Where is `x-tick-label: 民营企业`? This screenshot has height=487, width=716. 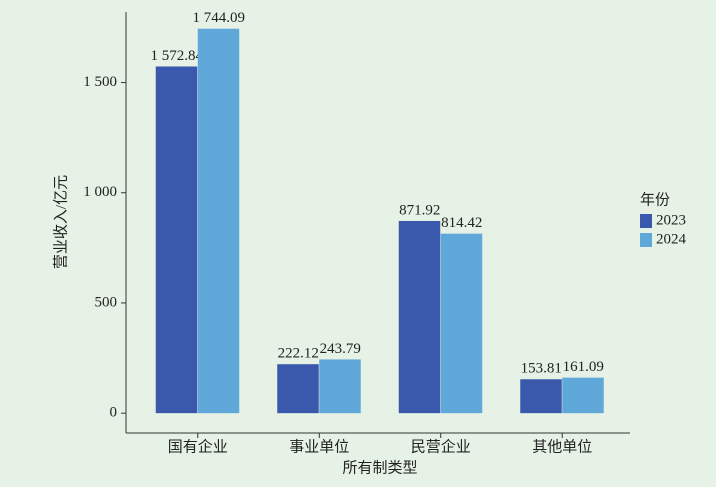 x-tick-label: 民营企业 is located at coordinates (441, 446).